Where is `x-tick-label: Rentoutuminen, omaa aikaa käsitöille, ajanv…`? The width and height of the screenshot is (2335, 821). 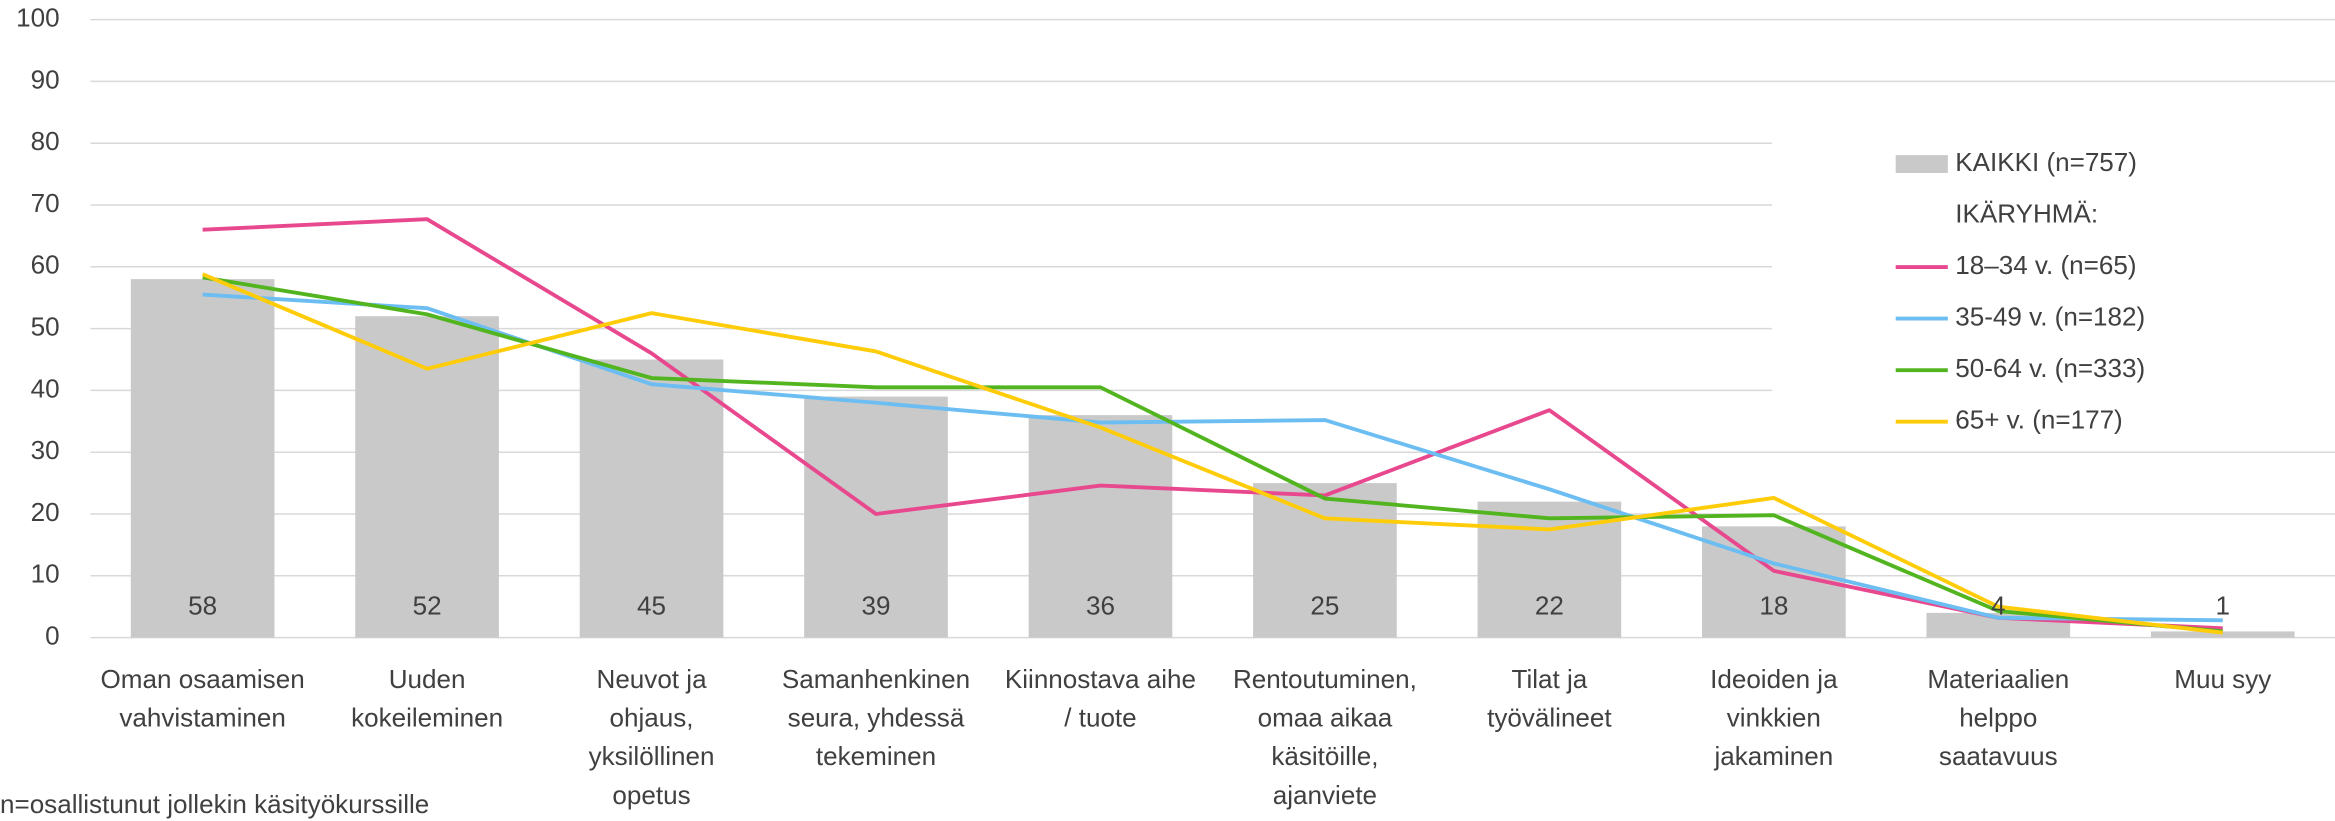 x-tick-label: Rentoutuminen, omaa aikaa käsitöille, ajanv… is located at coordinates (1325, 737).